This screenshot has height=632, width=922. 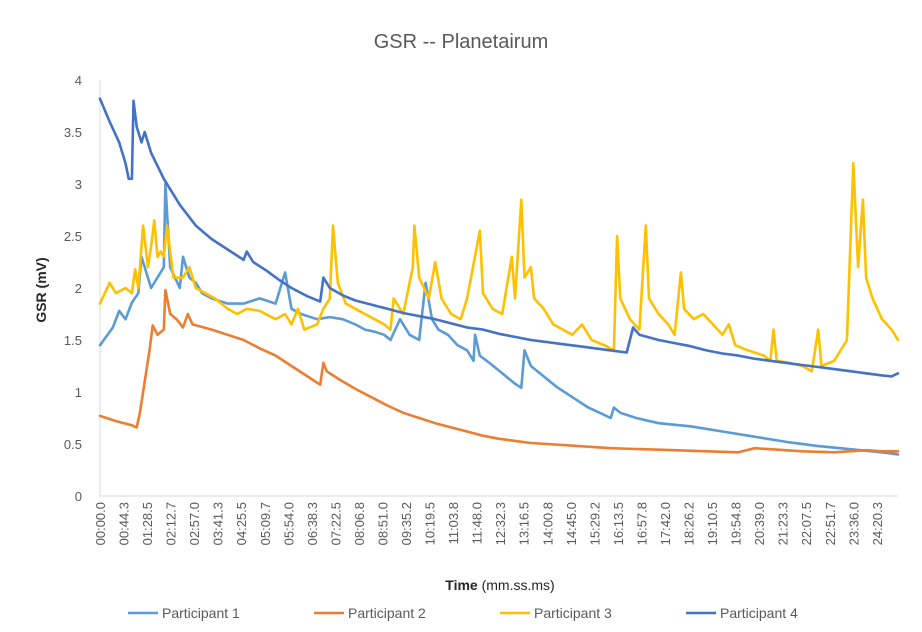 I want to click on x-tick-label: 02:57.0, so click(x=194, y=523).